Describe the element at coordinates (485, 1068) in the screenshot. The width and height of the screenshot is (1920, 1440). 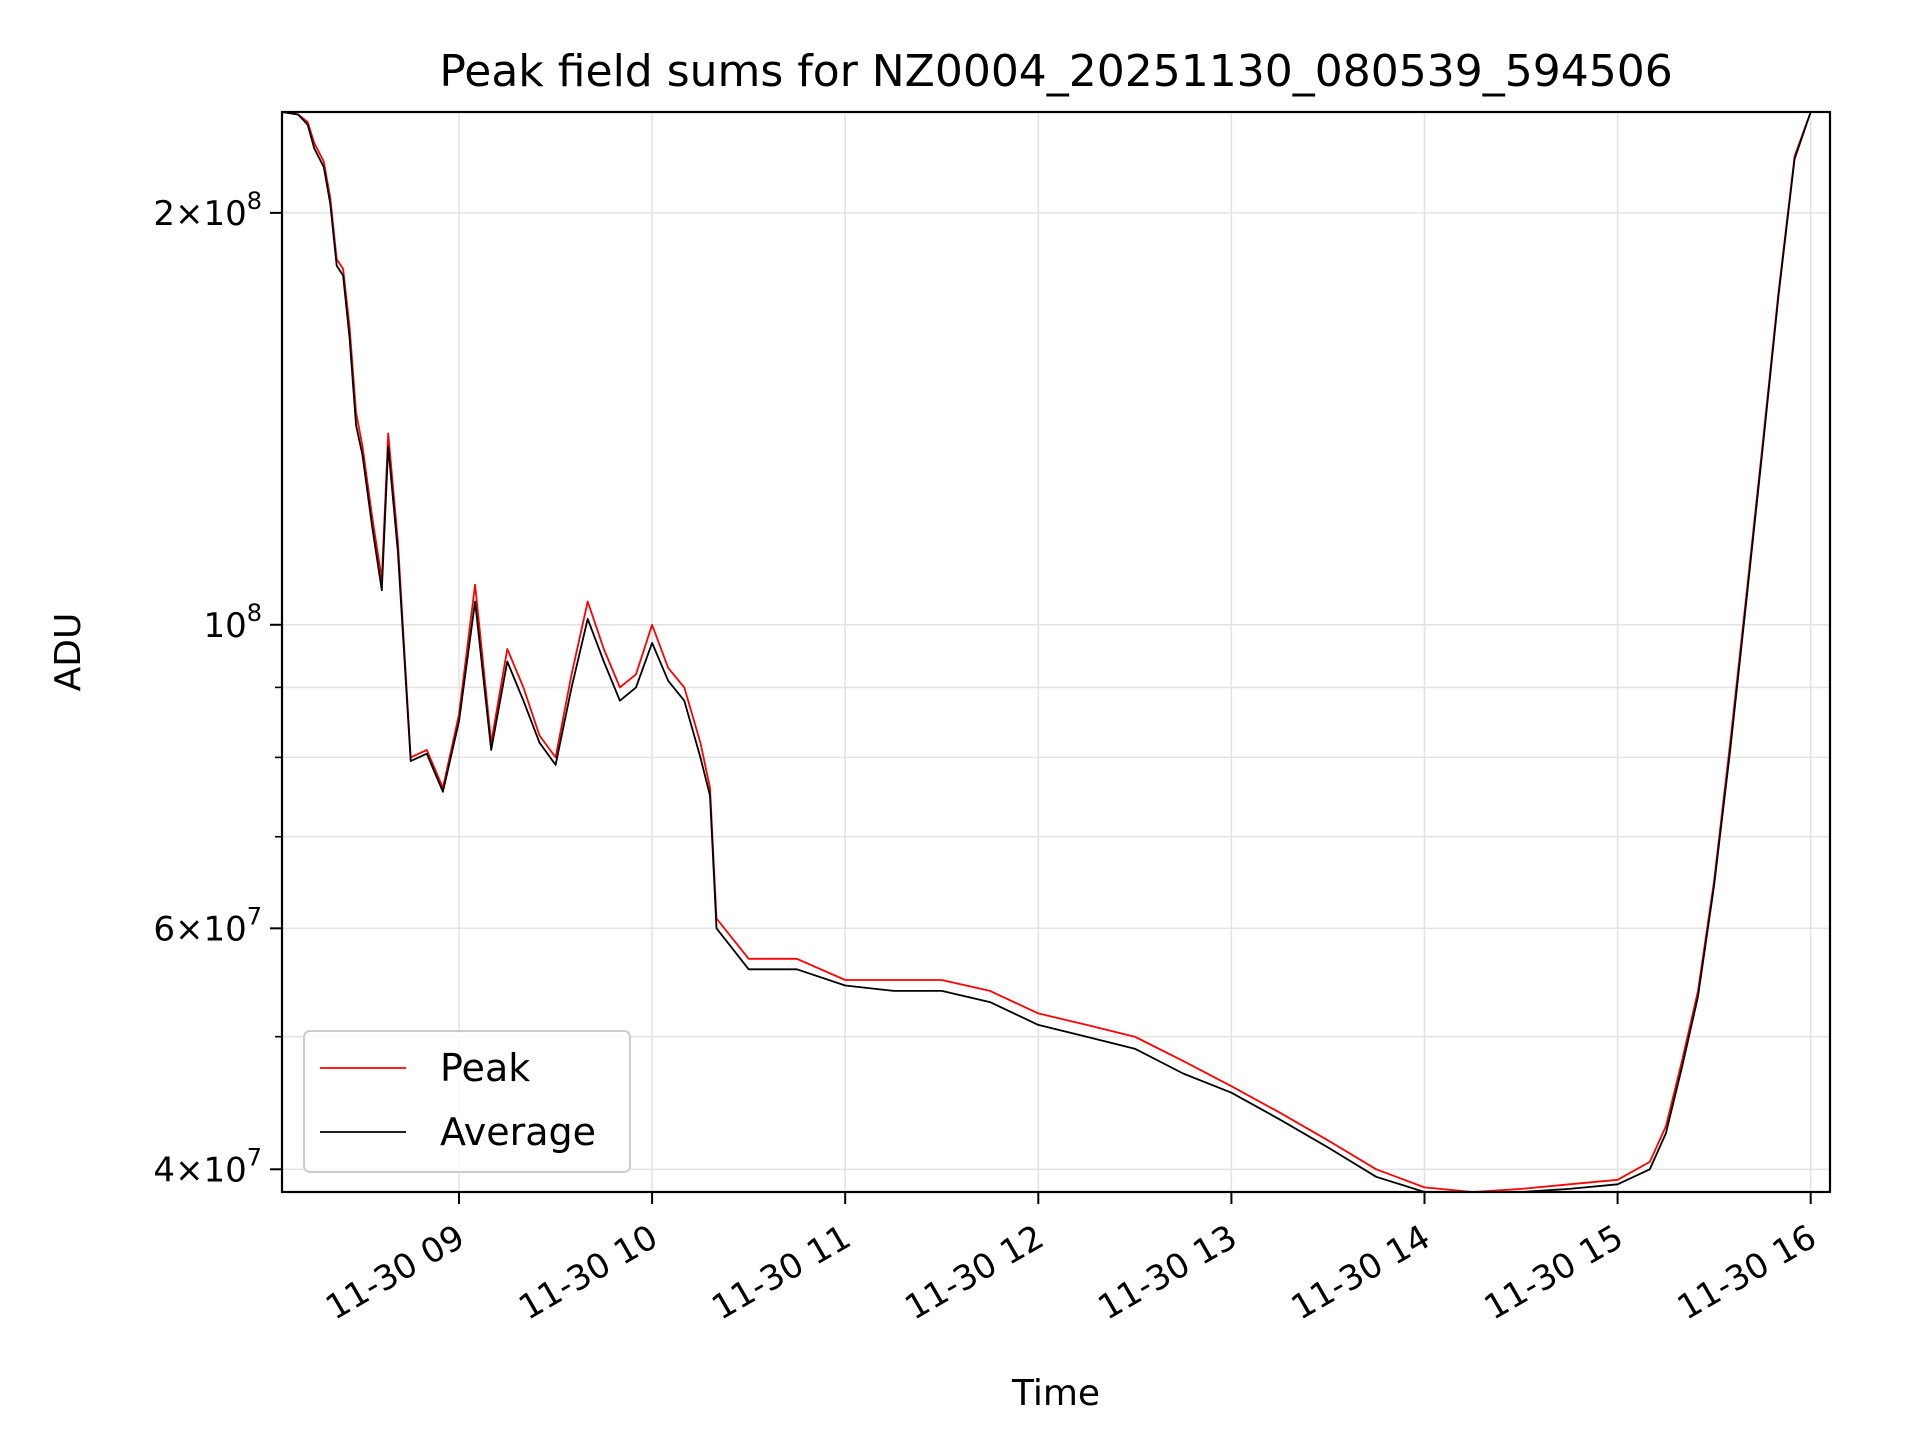
I see `legend-peak-label: Peak` at that location.